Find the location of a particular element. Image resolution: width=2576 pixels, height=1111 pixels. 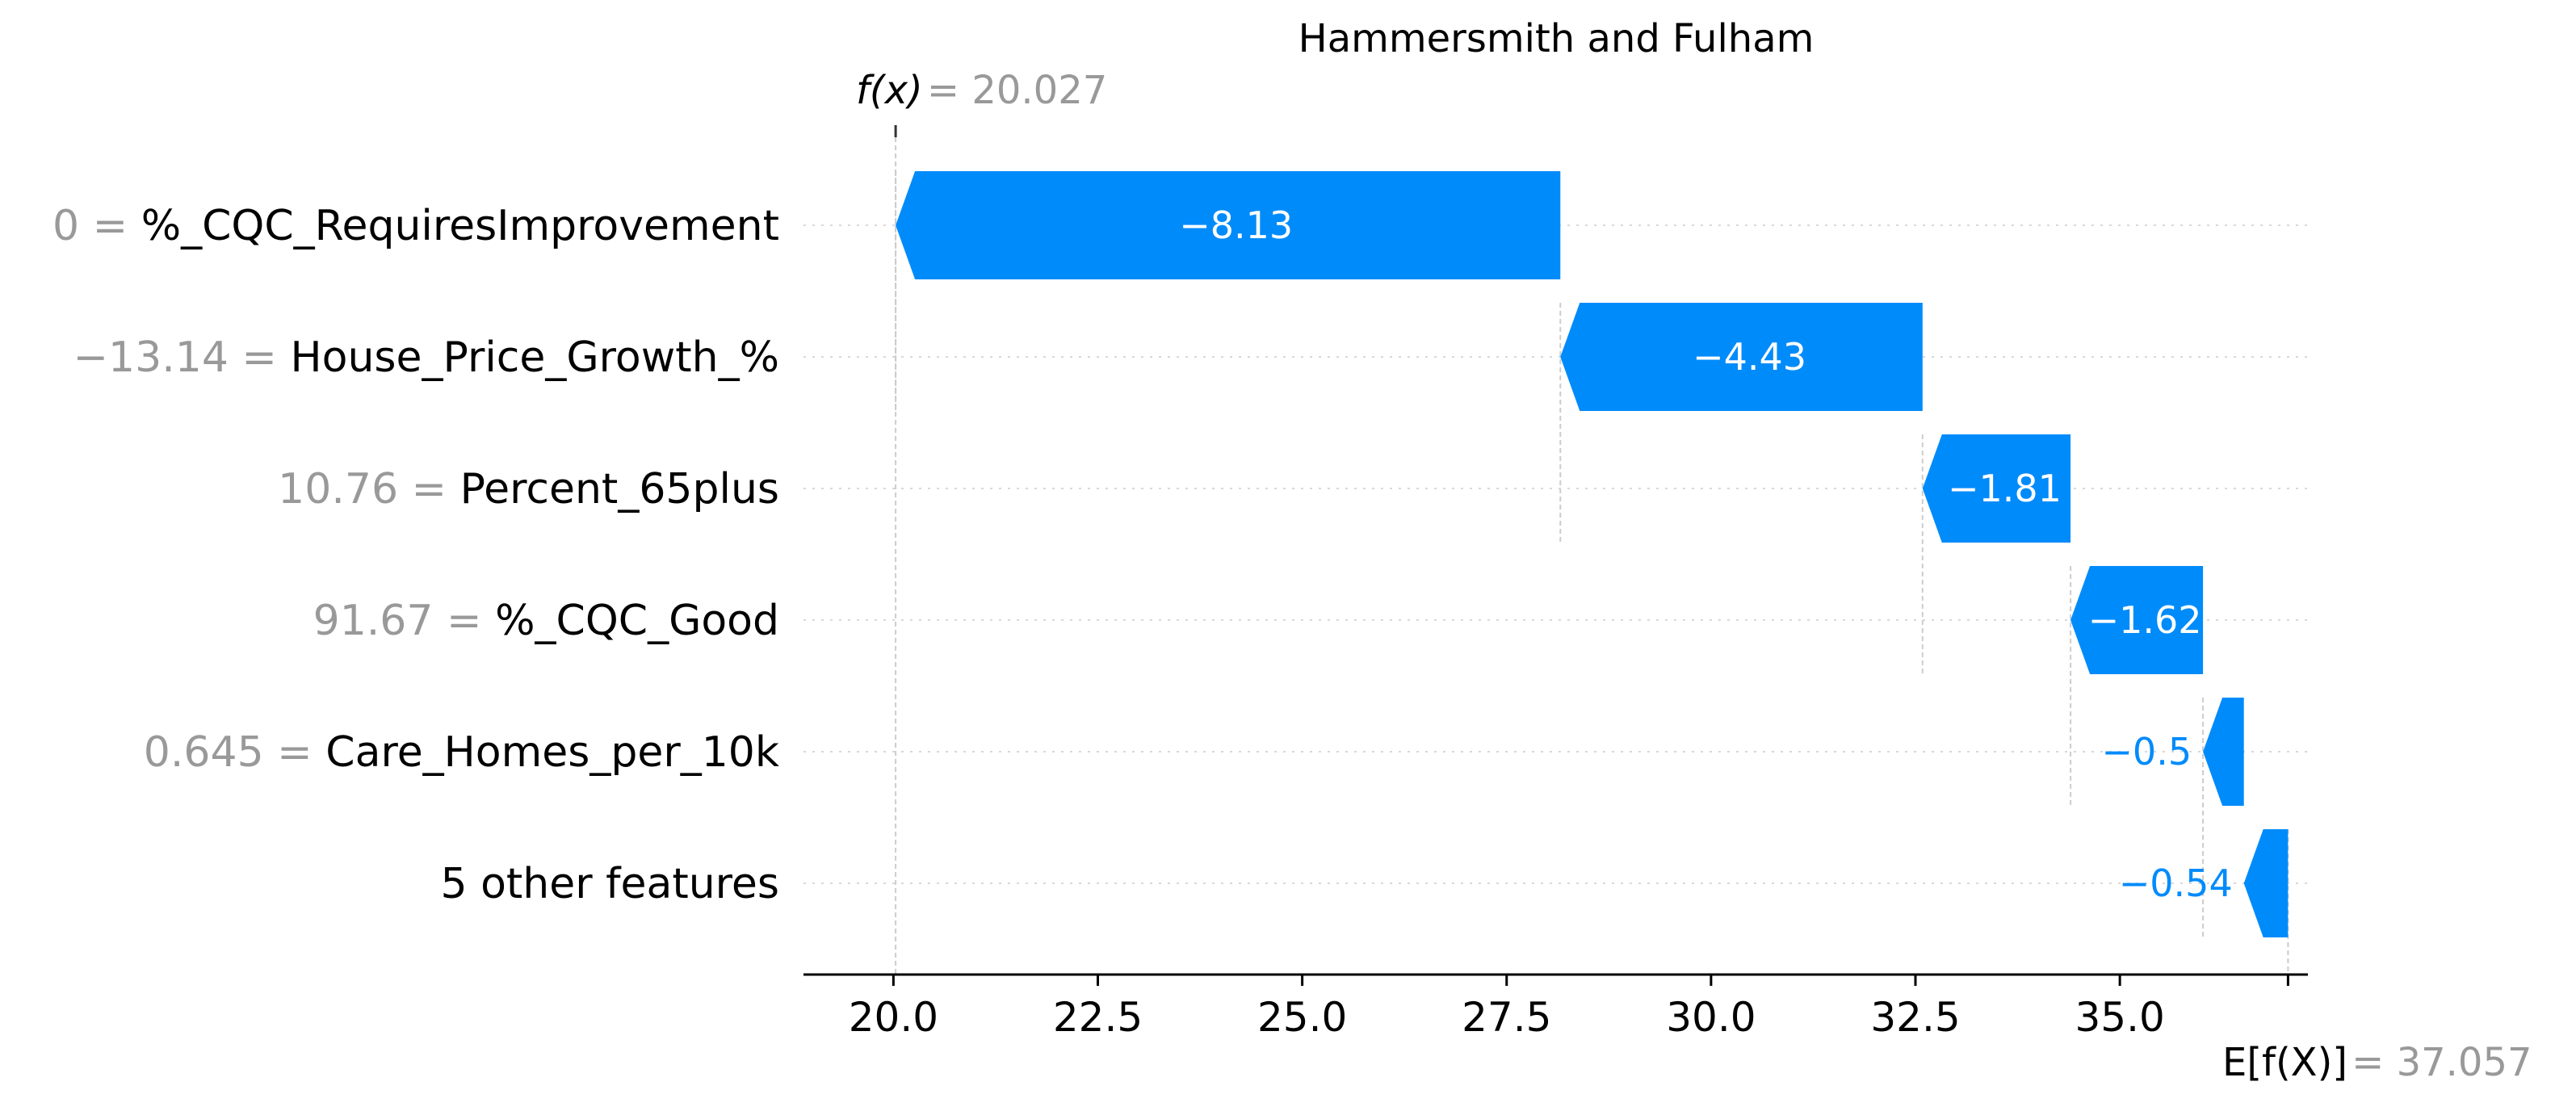

feature-value: 0.645 = is located at coordinates (235, 752).